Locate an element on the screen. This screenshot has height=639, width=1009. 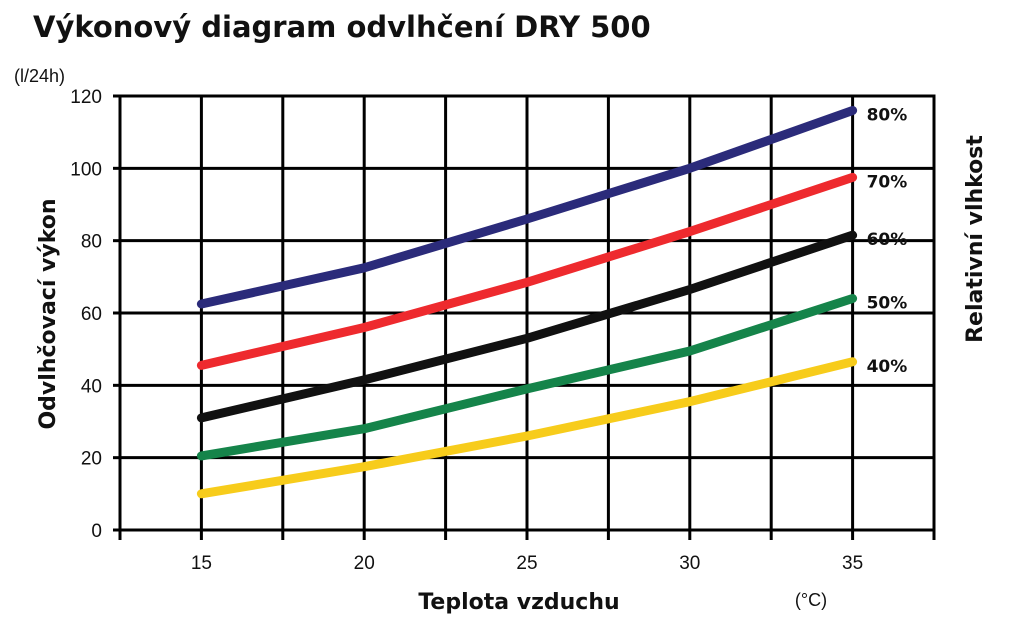
y-tick-label: 40 is located at coordinates (91, 386).